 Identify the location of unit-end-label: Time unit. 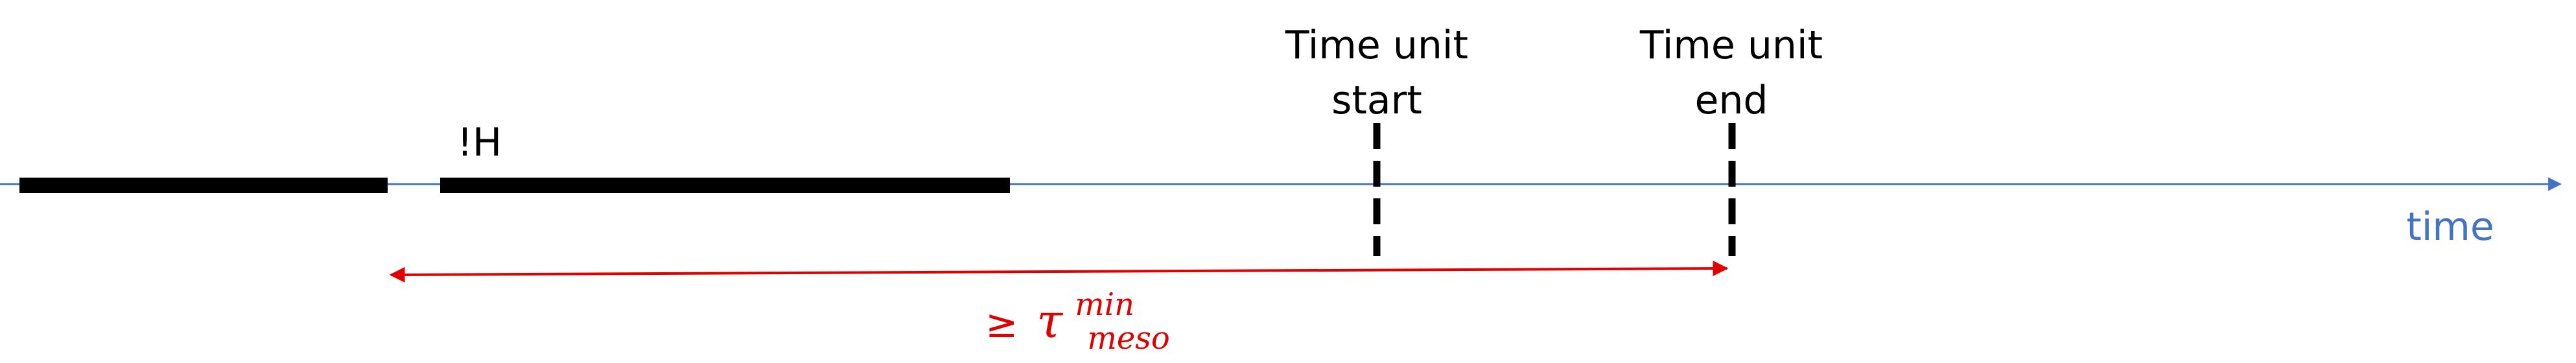
(1731, 45).